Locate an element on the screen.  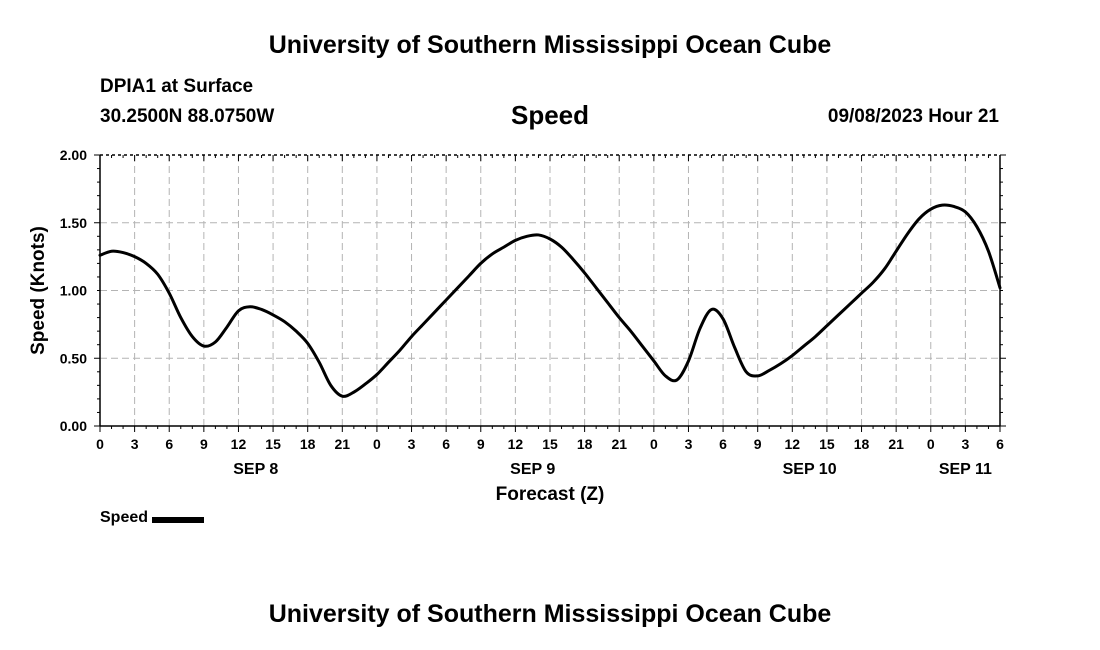
x-date-label: SEP 11 is located at coordinates (965, 469).